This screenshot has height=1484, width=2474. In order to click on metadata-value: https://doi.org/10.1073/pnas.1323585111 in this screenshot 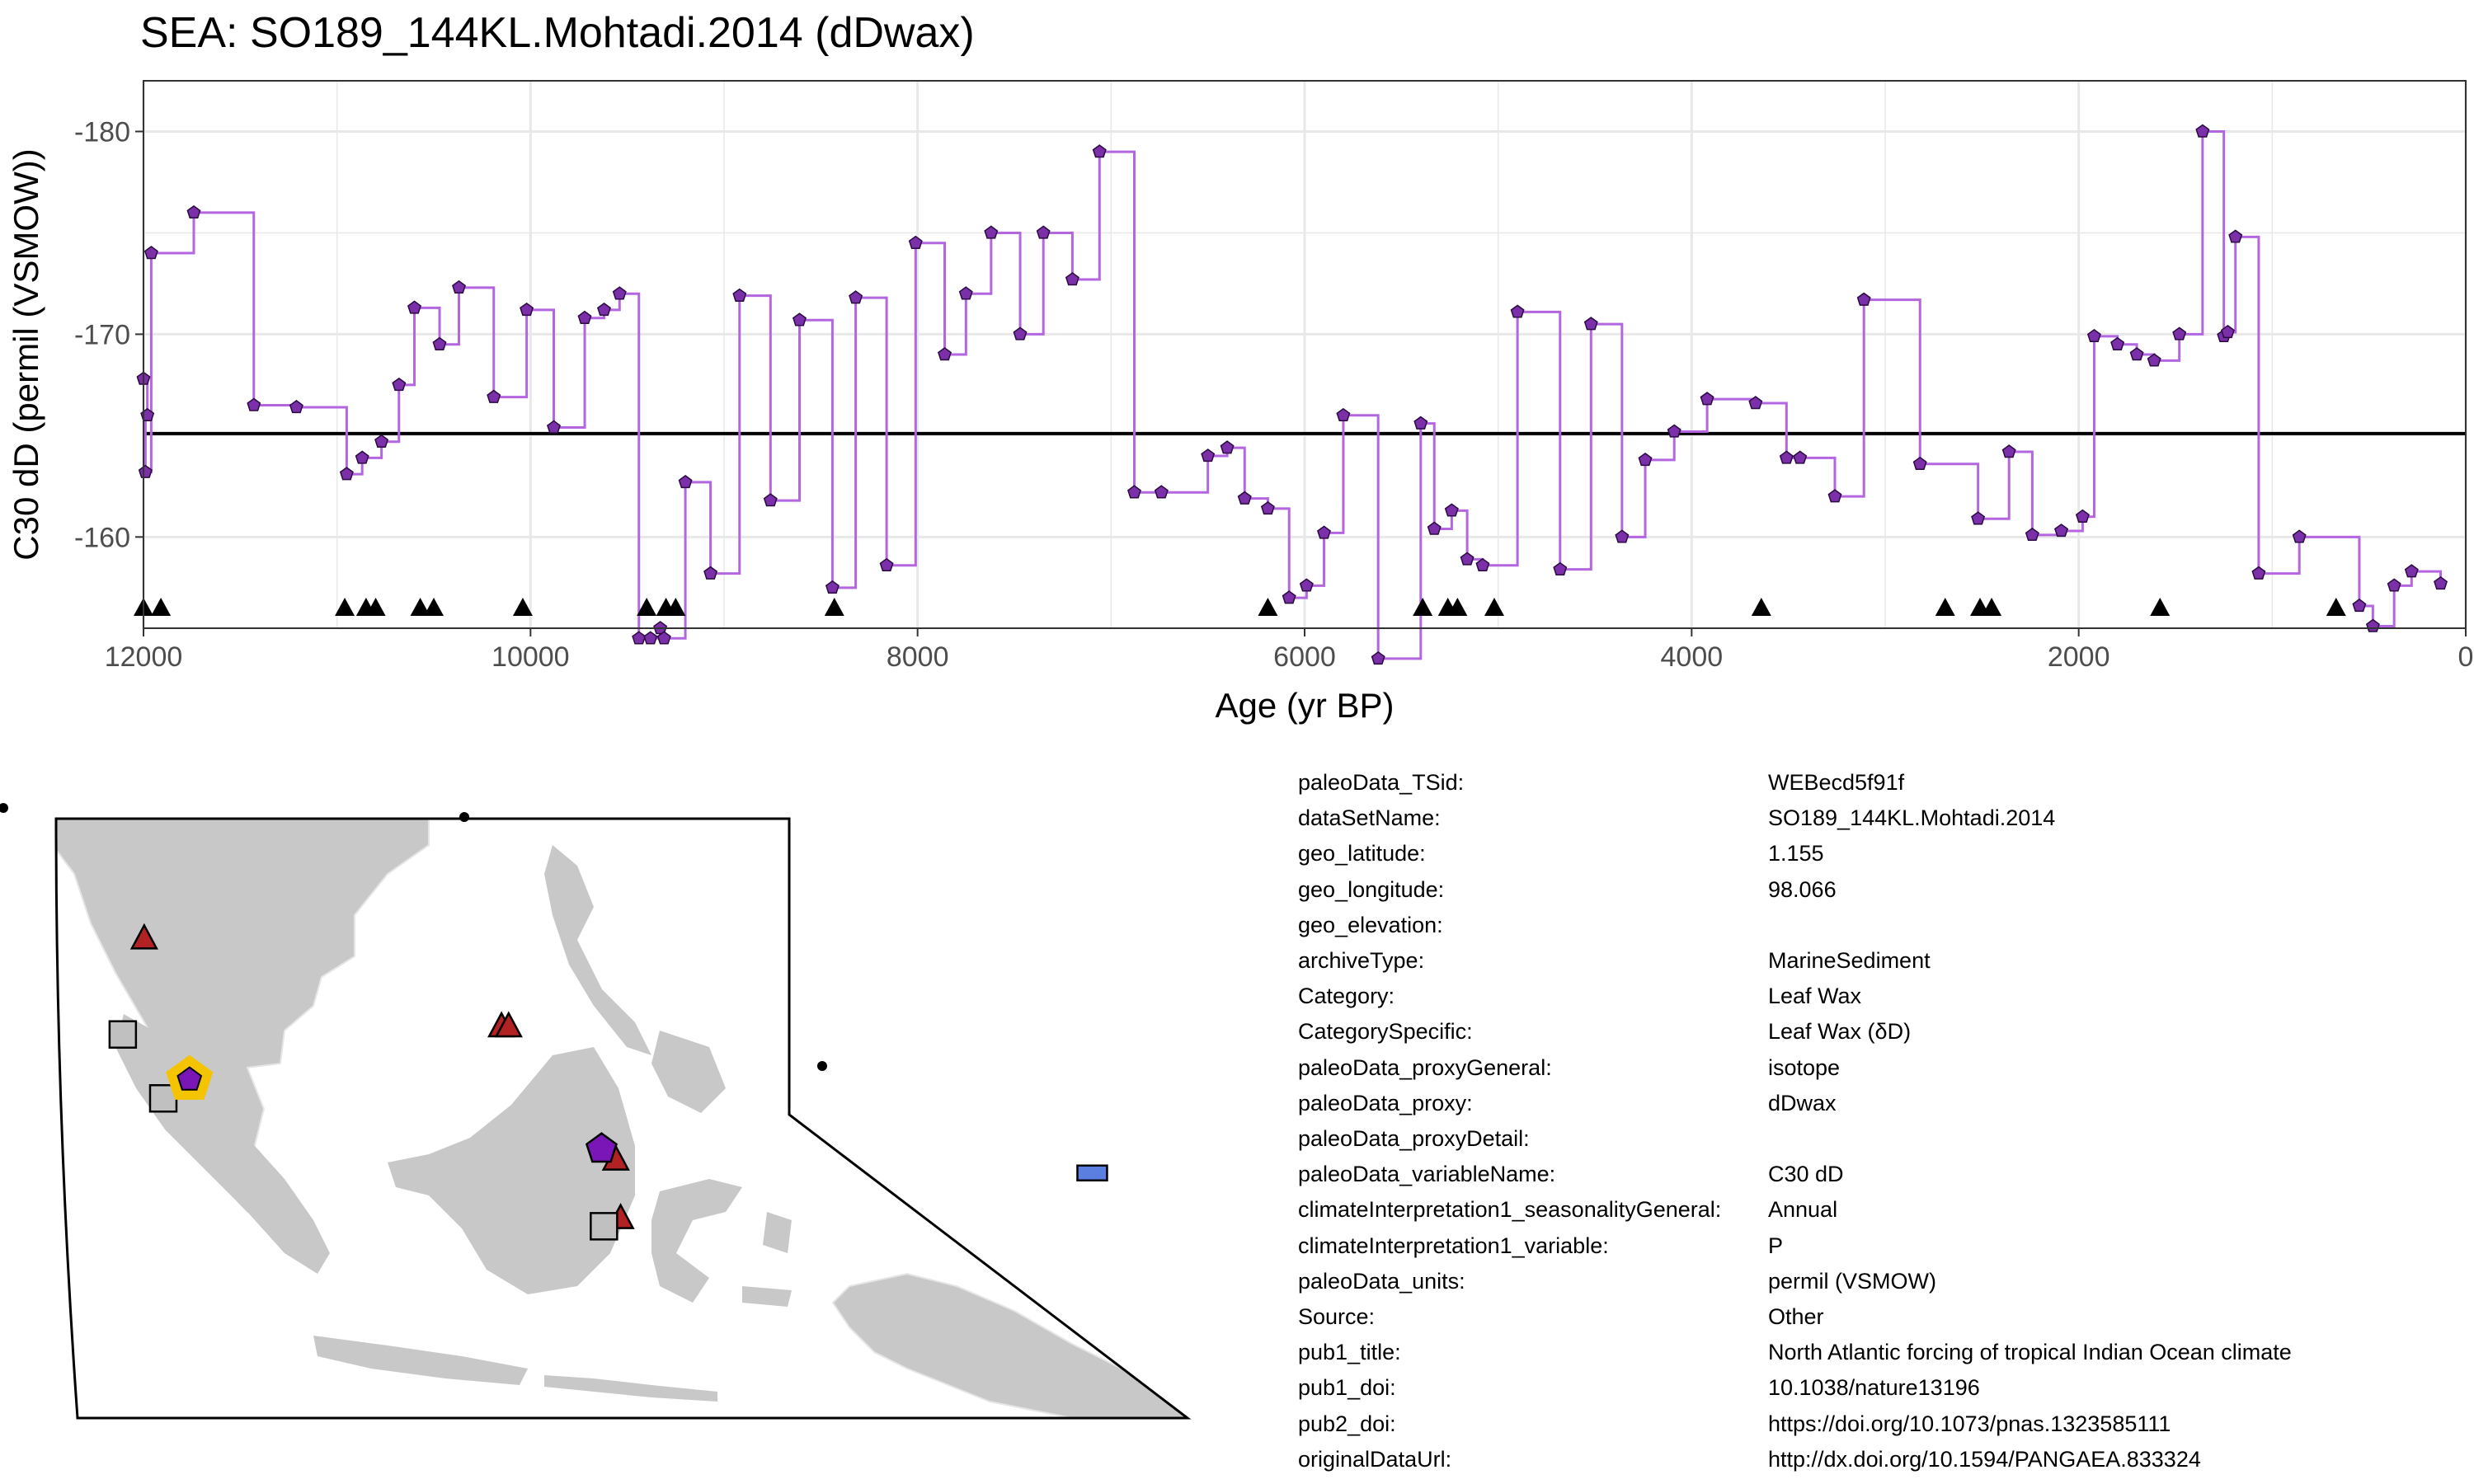, I will do `click(1969, 1423)`.